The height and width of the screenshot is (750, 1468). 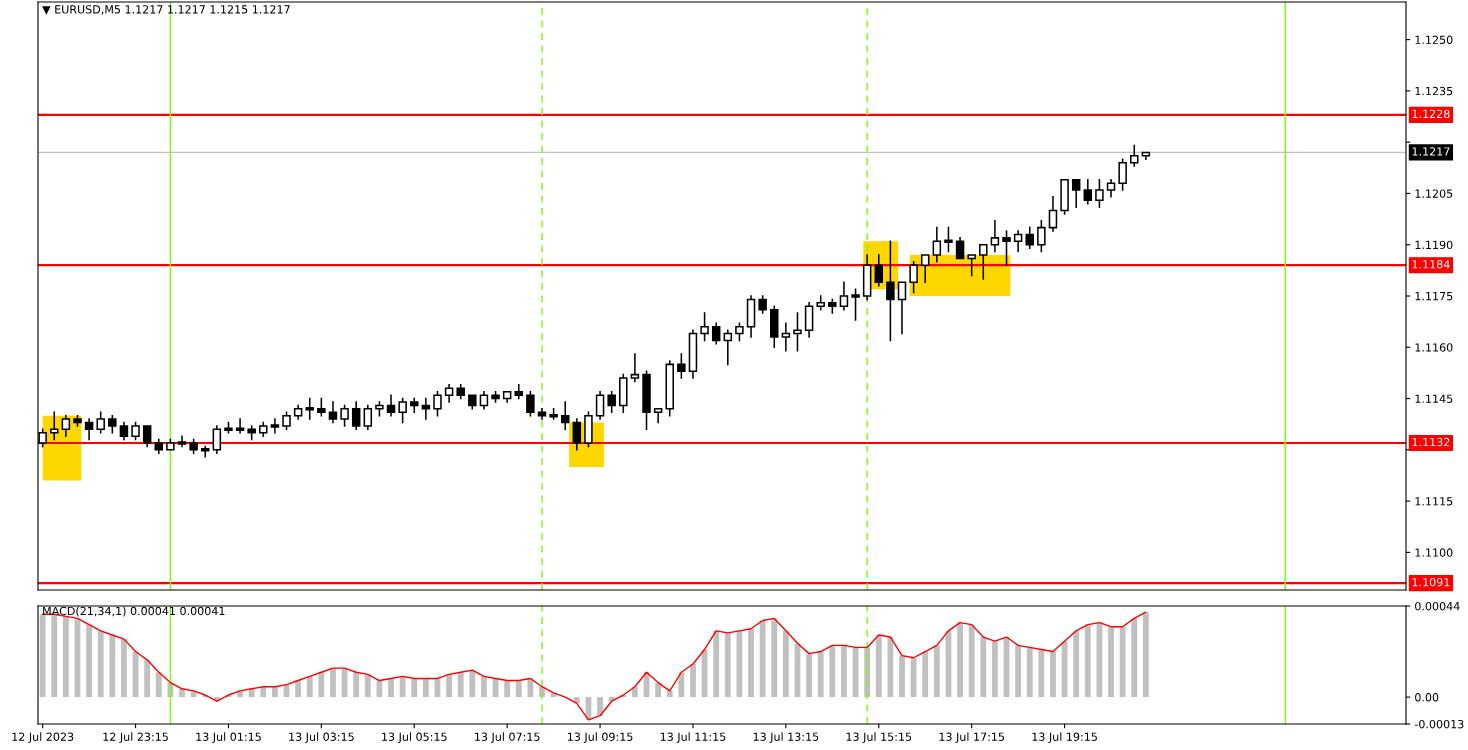 What do you see at coordinates (786, 737) in the screenshot?
I see `x-tick-label: 13 Jul 13:15` at bounding box center [786, 737].